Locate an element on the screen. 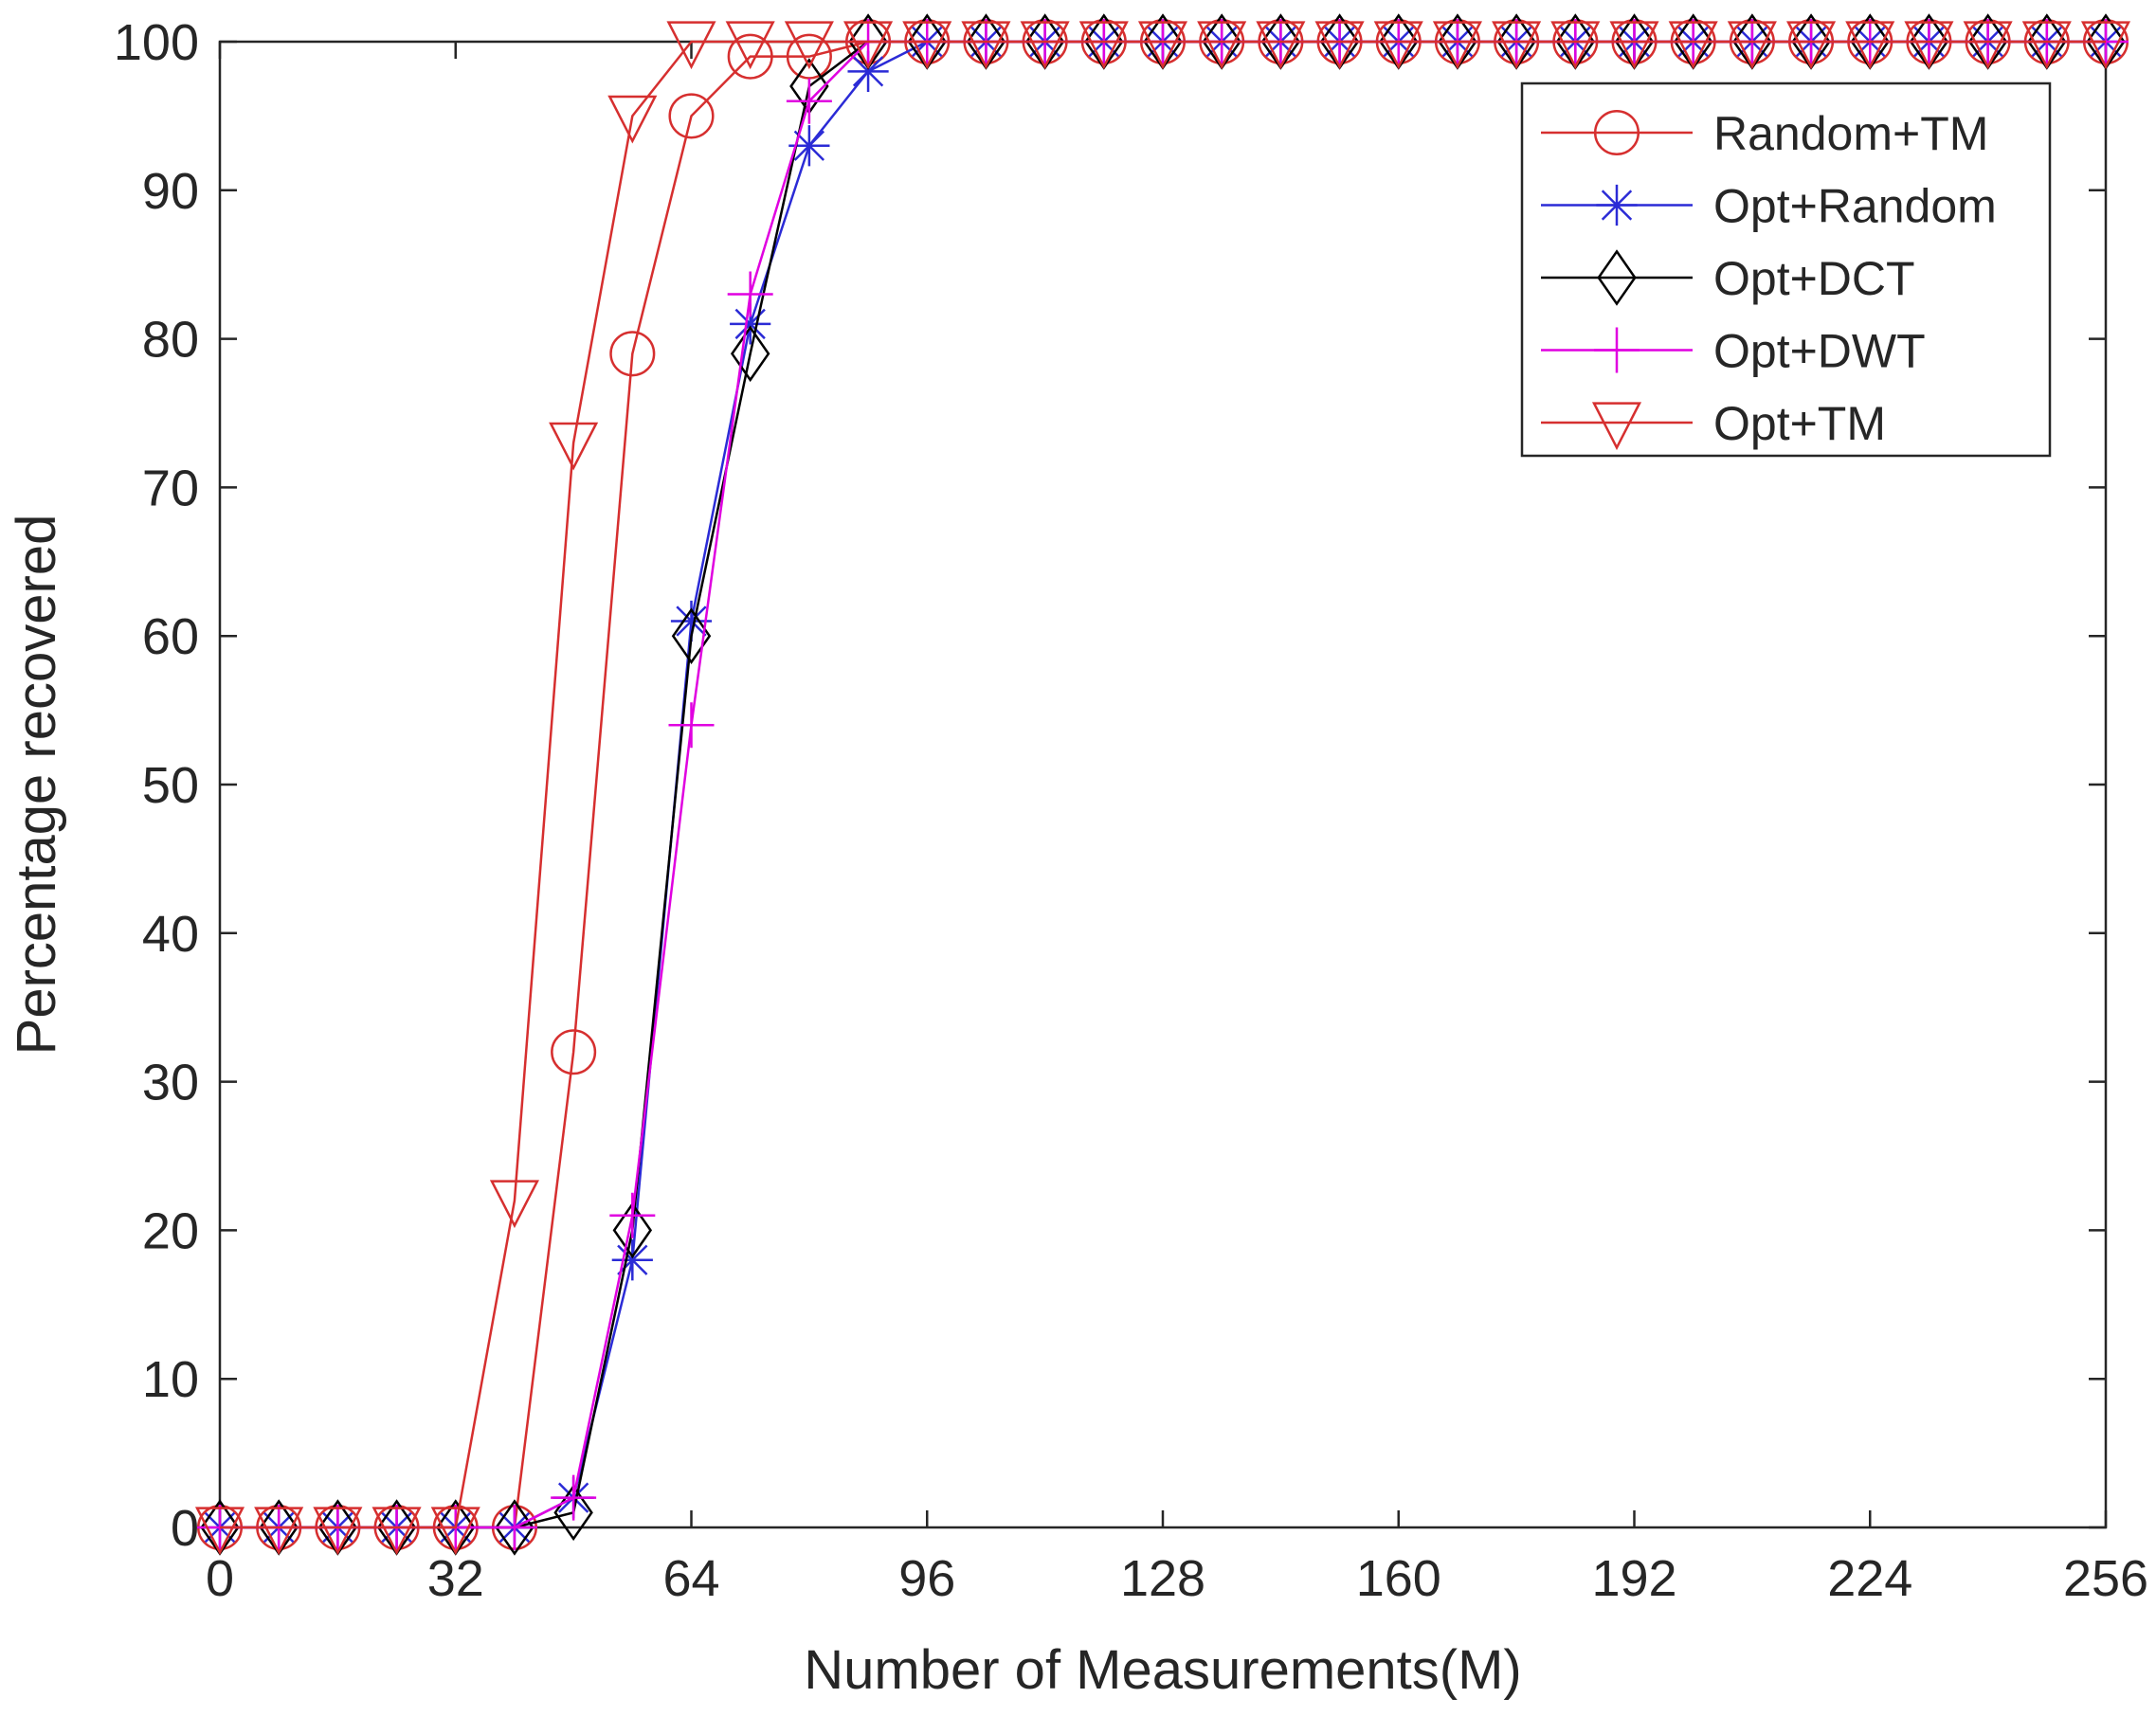 The image size is (2156, 1716). x-tick-label: 256 is located at coordinates (2106, 1578).